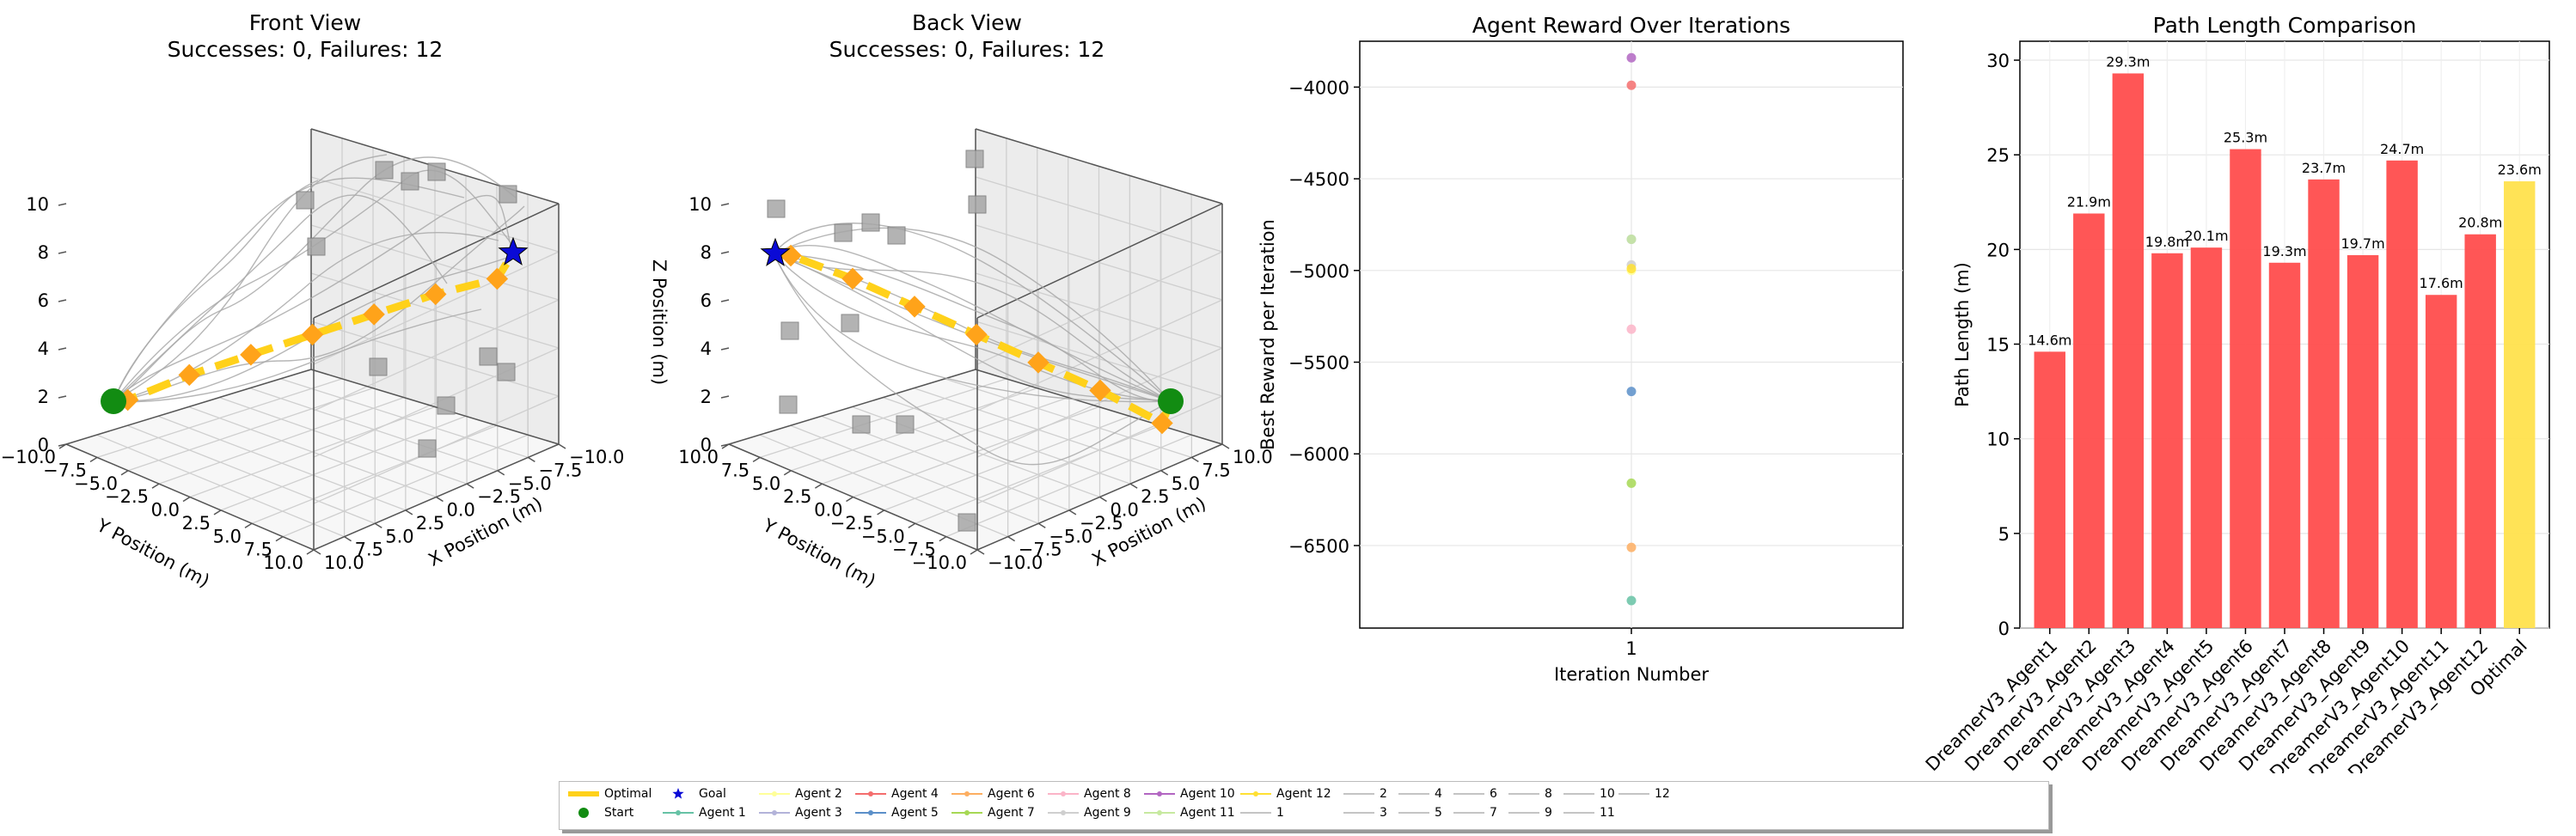 This screenshot has width=2576, height=836. What do you see at coordinates (499, 496) in the screenshot?
I see `front-xtick-label: −2.5` at bounding box center [499, 496].